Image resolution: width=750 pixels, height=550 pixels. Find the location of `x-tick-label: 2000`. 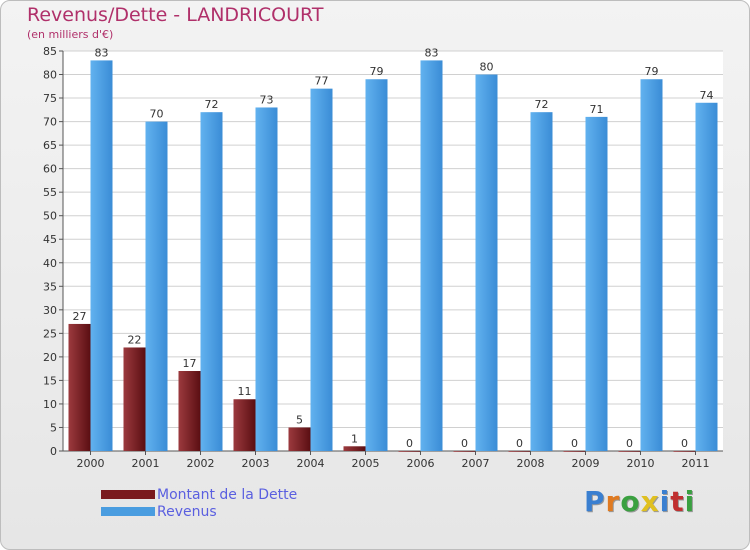

x-tick-label: 2000 is located at coordinates (91, 463).